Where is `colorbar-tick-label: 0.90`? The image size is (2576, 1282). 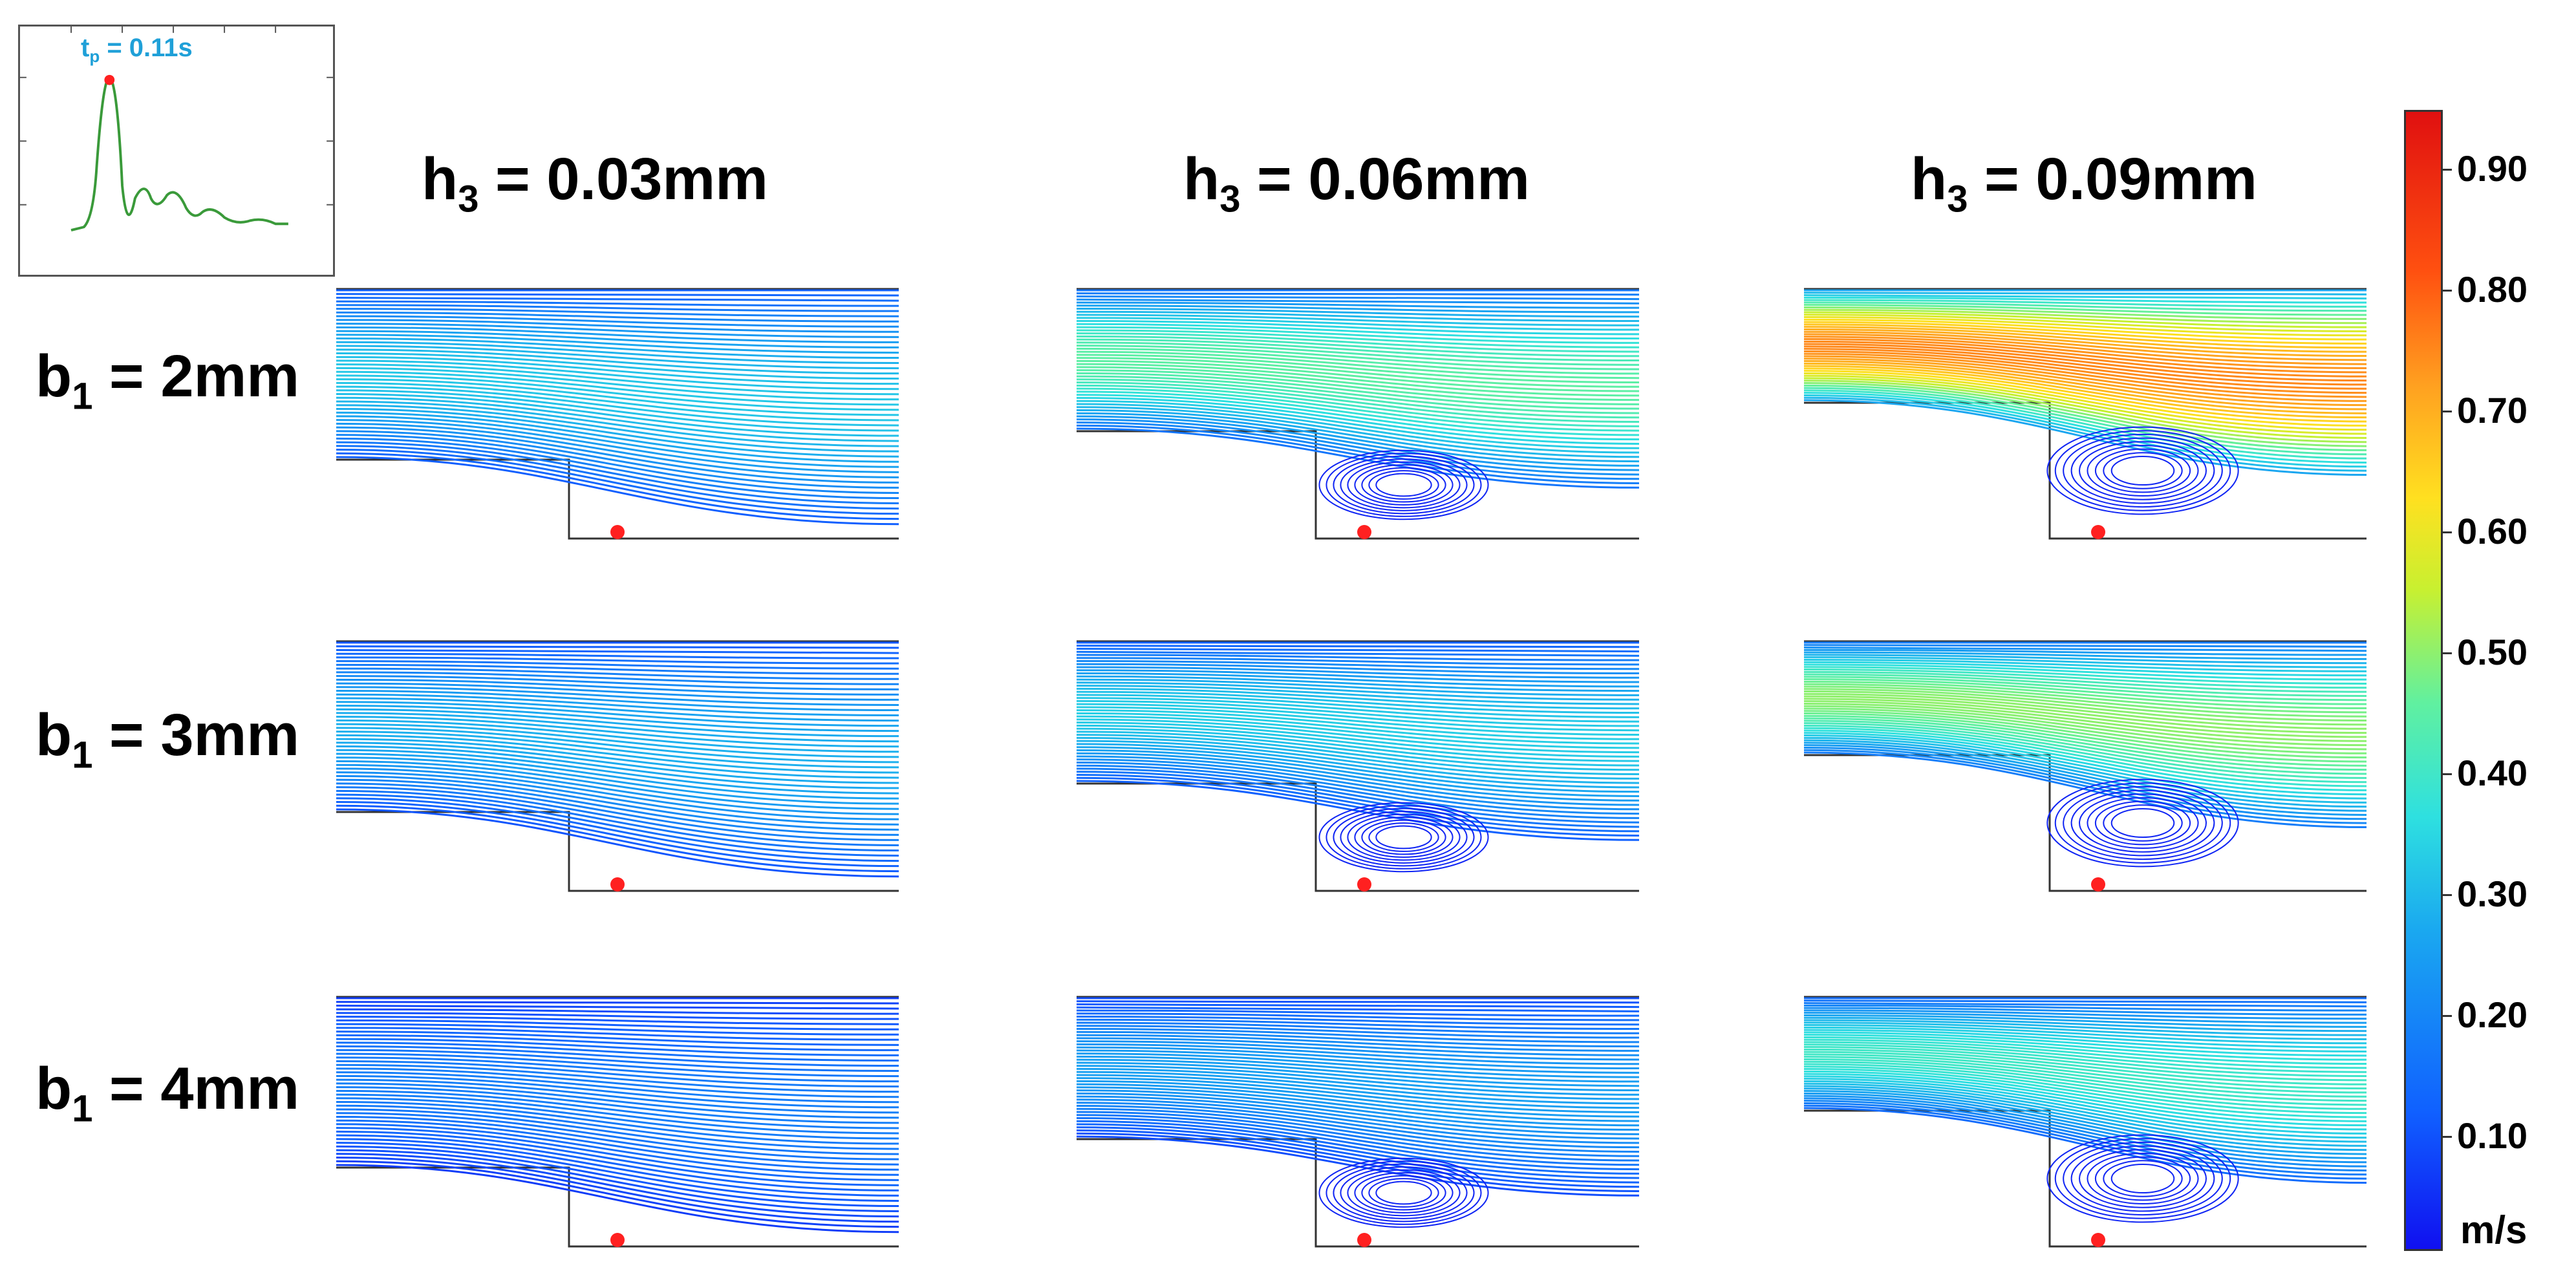
colorbar-tick-label: 0.90 is located at coordinates (2485, 169).